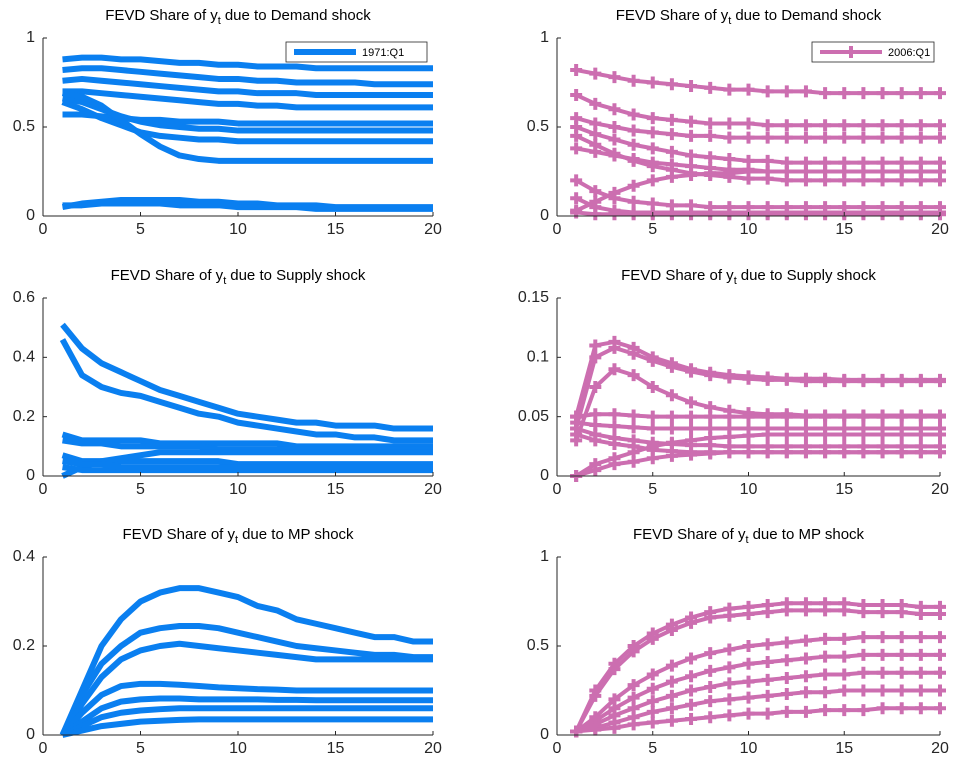  I want to click on chart-title: FEVD Share of yt due to MP shock, so click(749, 536).